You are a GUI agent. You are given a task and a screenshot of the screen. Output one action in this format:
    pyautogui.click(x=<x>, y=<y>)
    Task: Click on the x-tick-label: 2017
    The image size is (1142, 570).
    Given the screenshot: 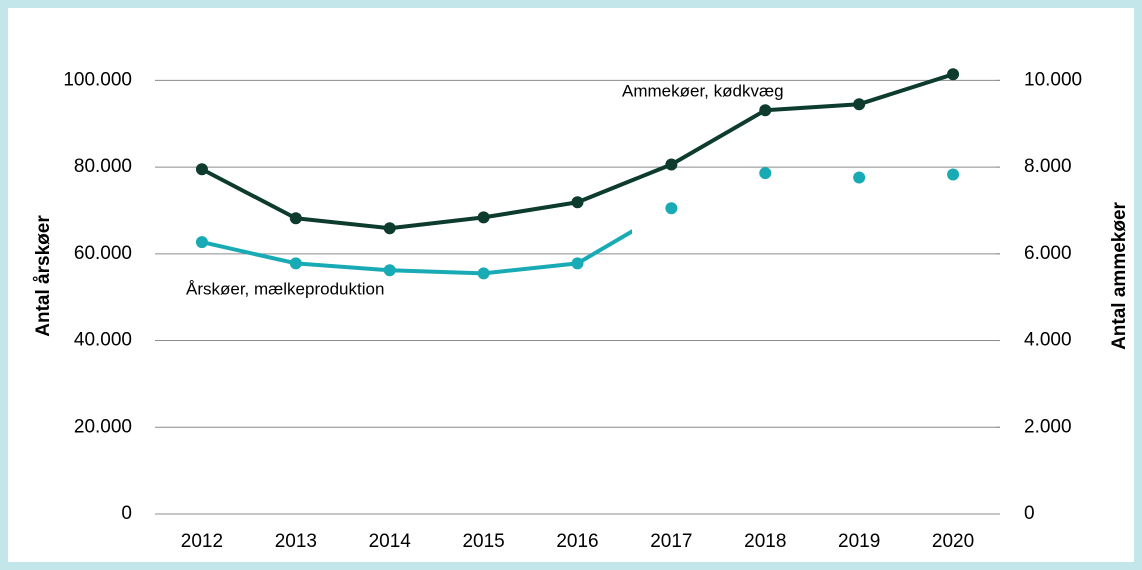 What is the action you would take?
    pyautogui.click(x=671, y=541)
    